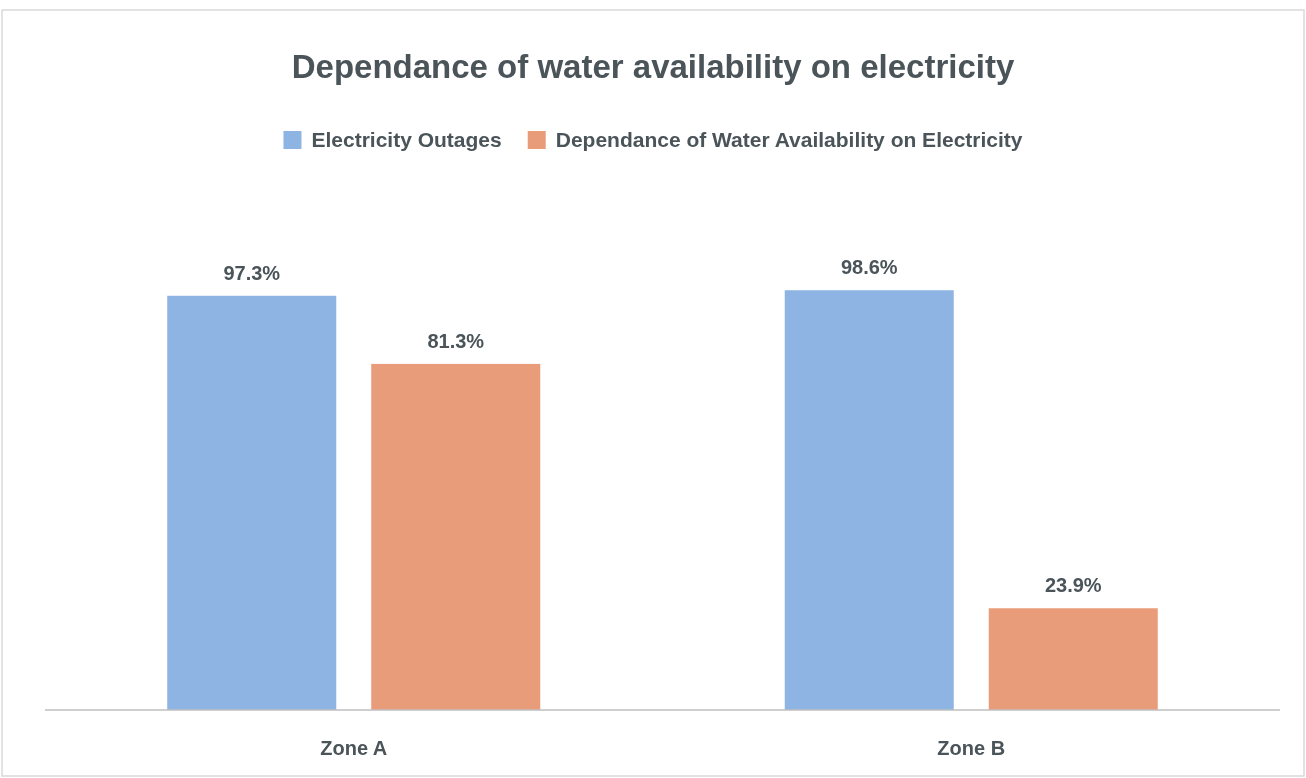 This screenshot has height=778, width=1306. Describe the element at coordinates (406, 139) in the screenshot. I see `legend-label: Electricity Outages` at that location.